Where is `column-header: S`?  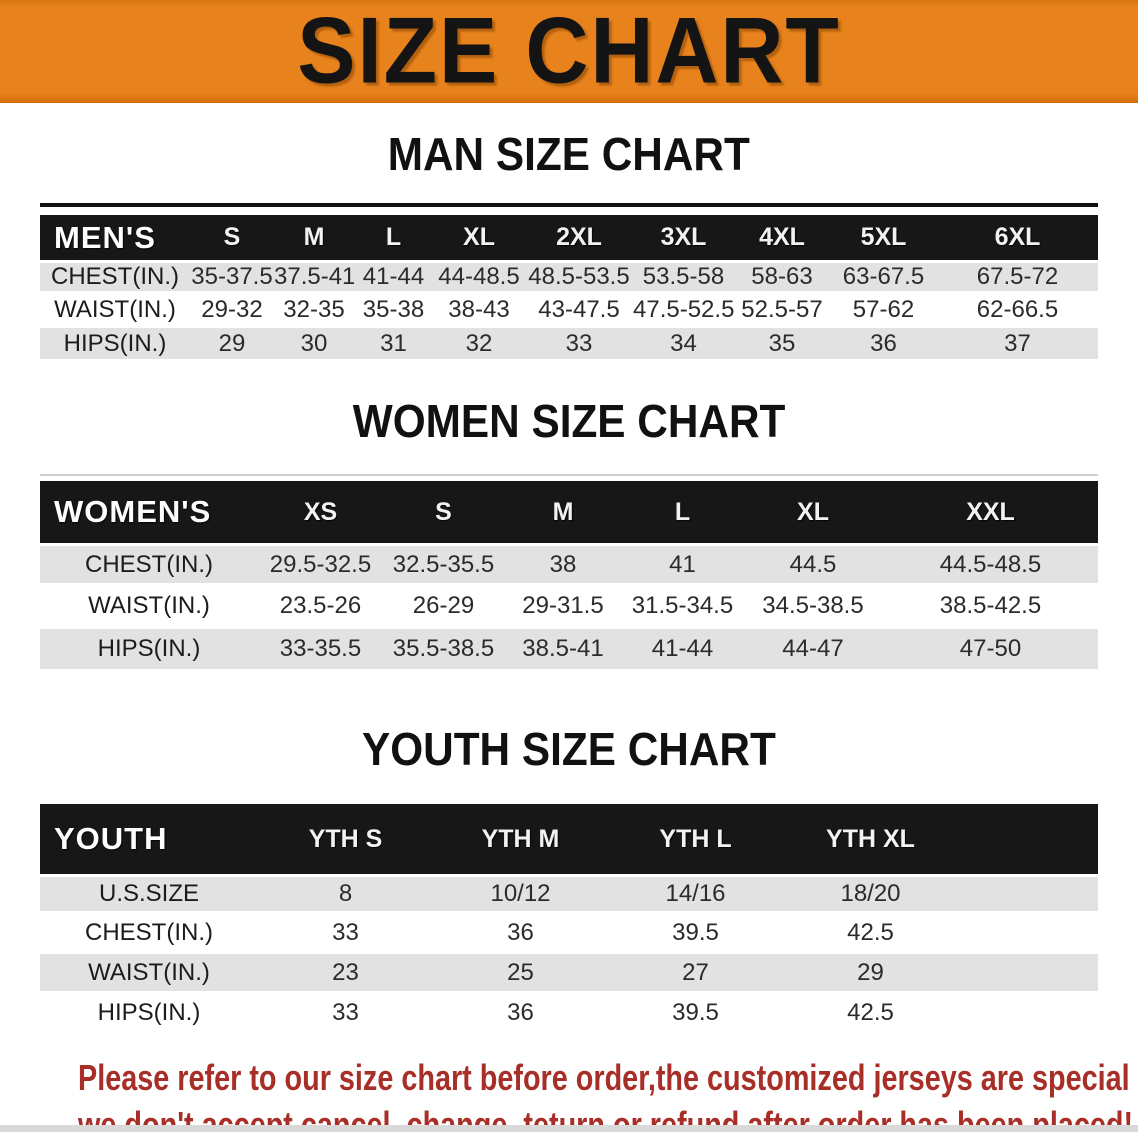 column-header: S is located at coordinates (443, 512).